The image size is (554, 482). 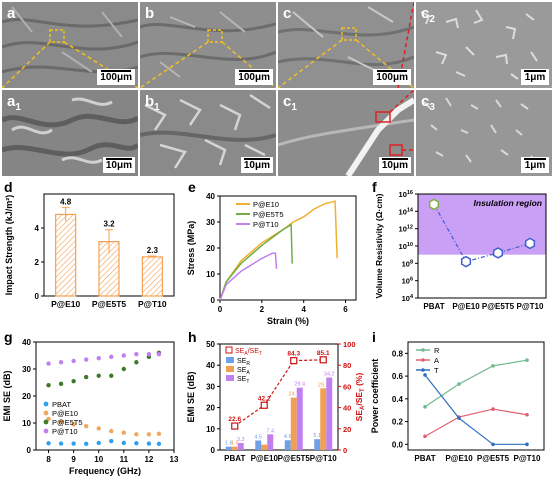 I want to click on g-ylabel: EMI SE (dB), so click(x=7, y=395).